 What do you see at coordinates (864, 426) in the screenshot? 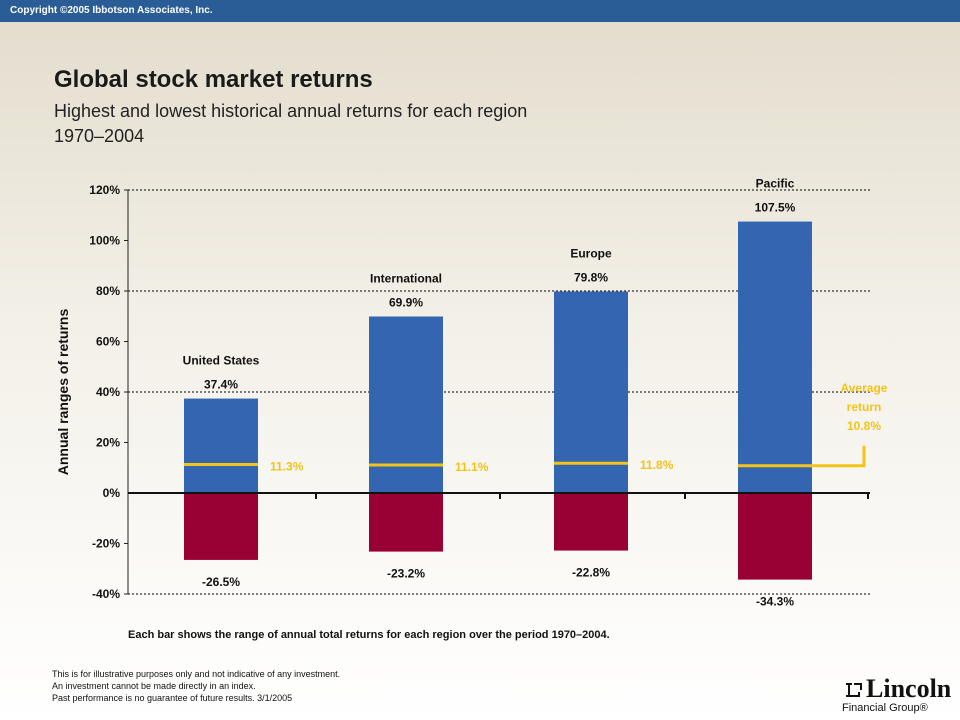
I see `average-callout-value: 10.8%` at bounding box center [864, 426].